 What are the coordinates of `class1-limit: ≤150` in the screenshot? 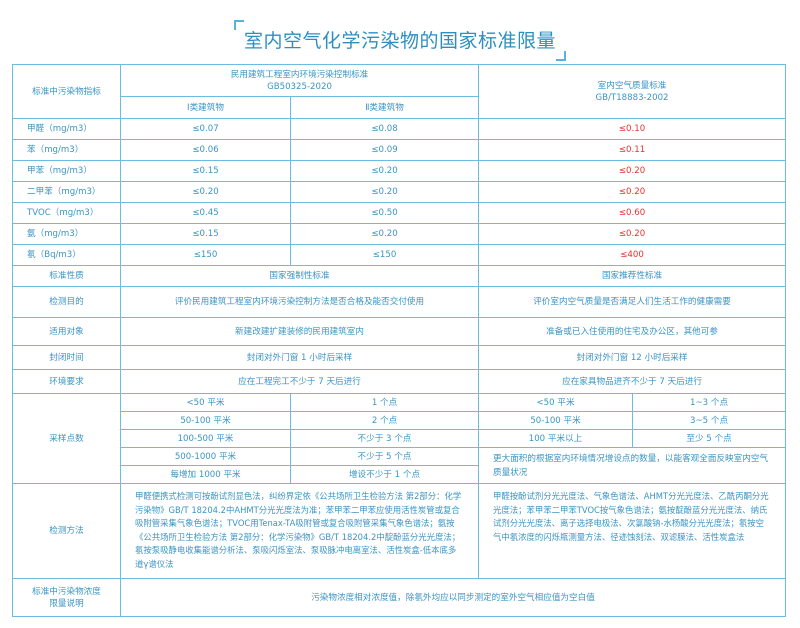 It's located at (205, 255).